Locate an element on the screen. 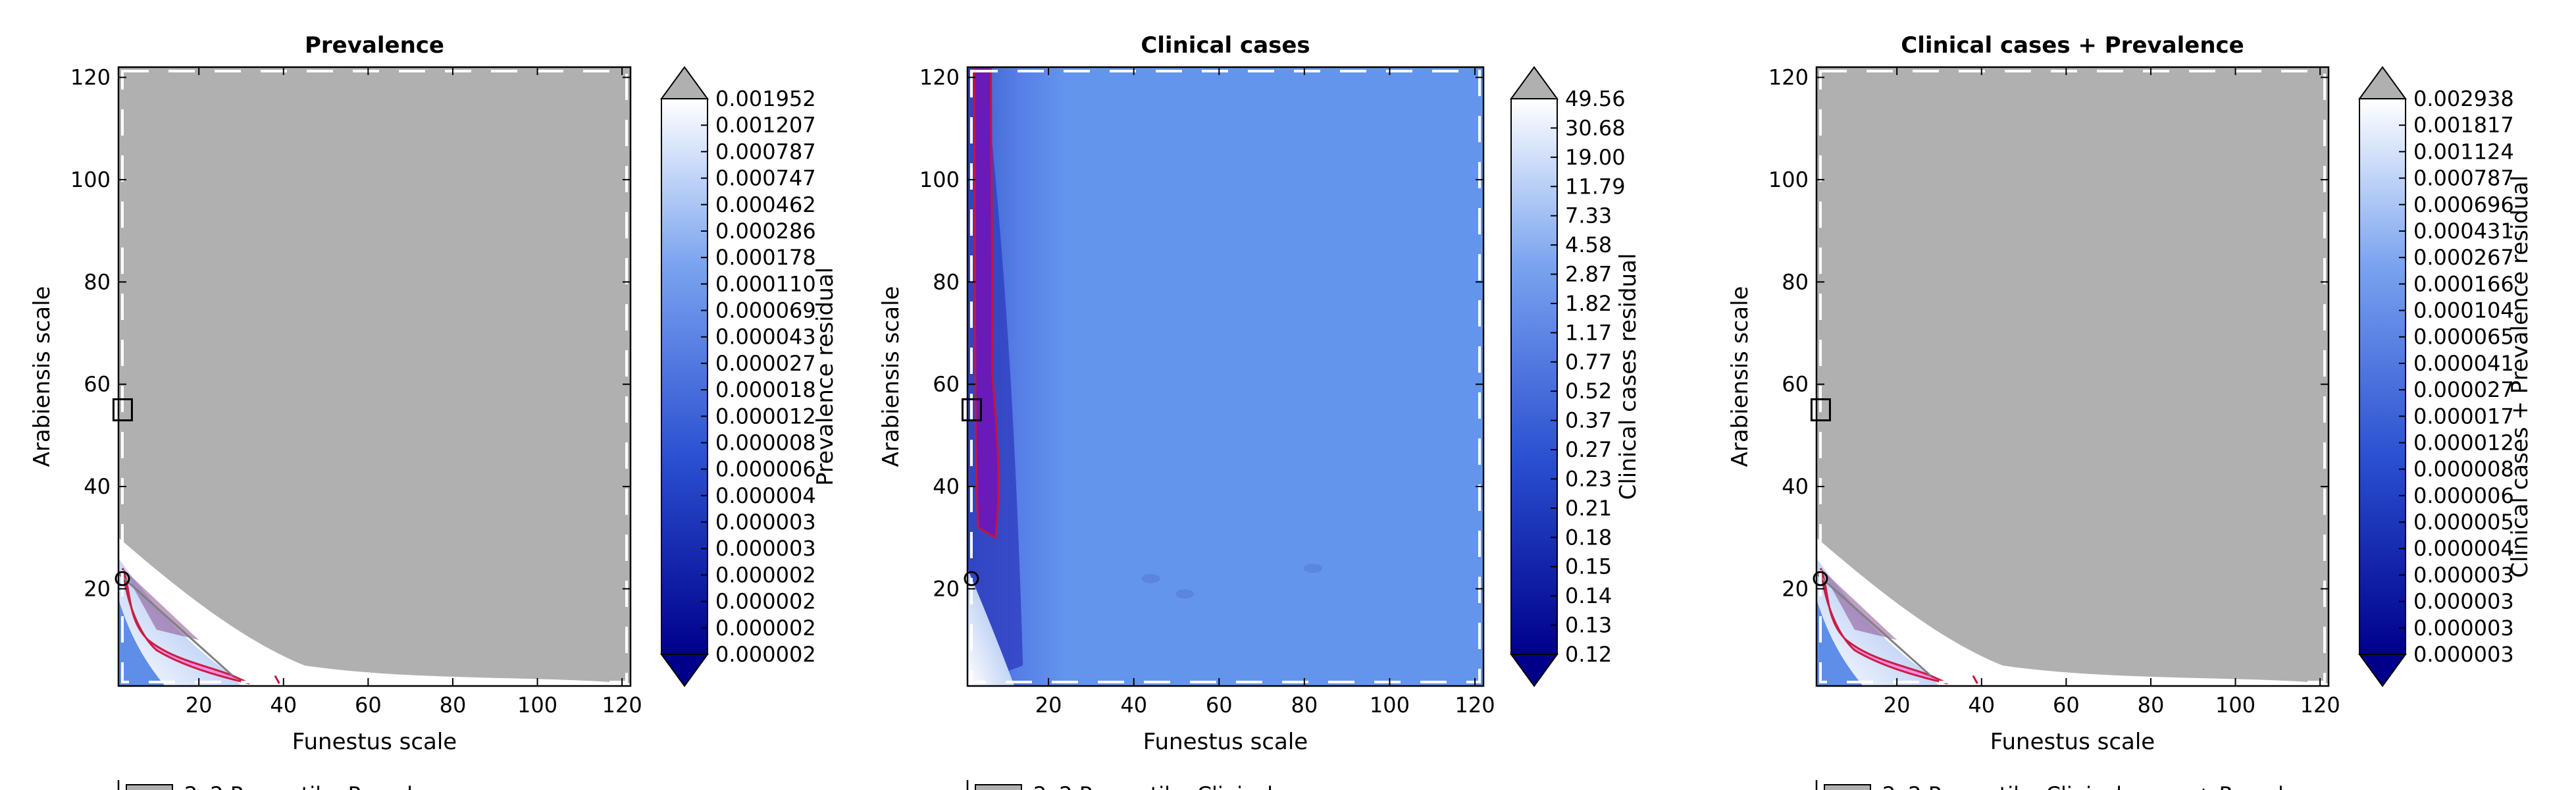 This screenshot has width=2576, height=790. colorbar-level-label: 0.000787 is located at coordinates (765, 152).